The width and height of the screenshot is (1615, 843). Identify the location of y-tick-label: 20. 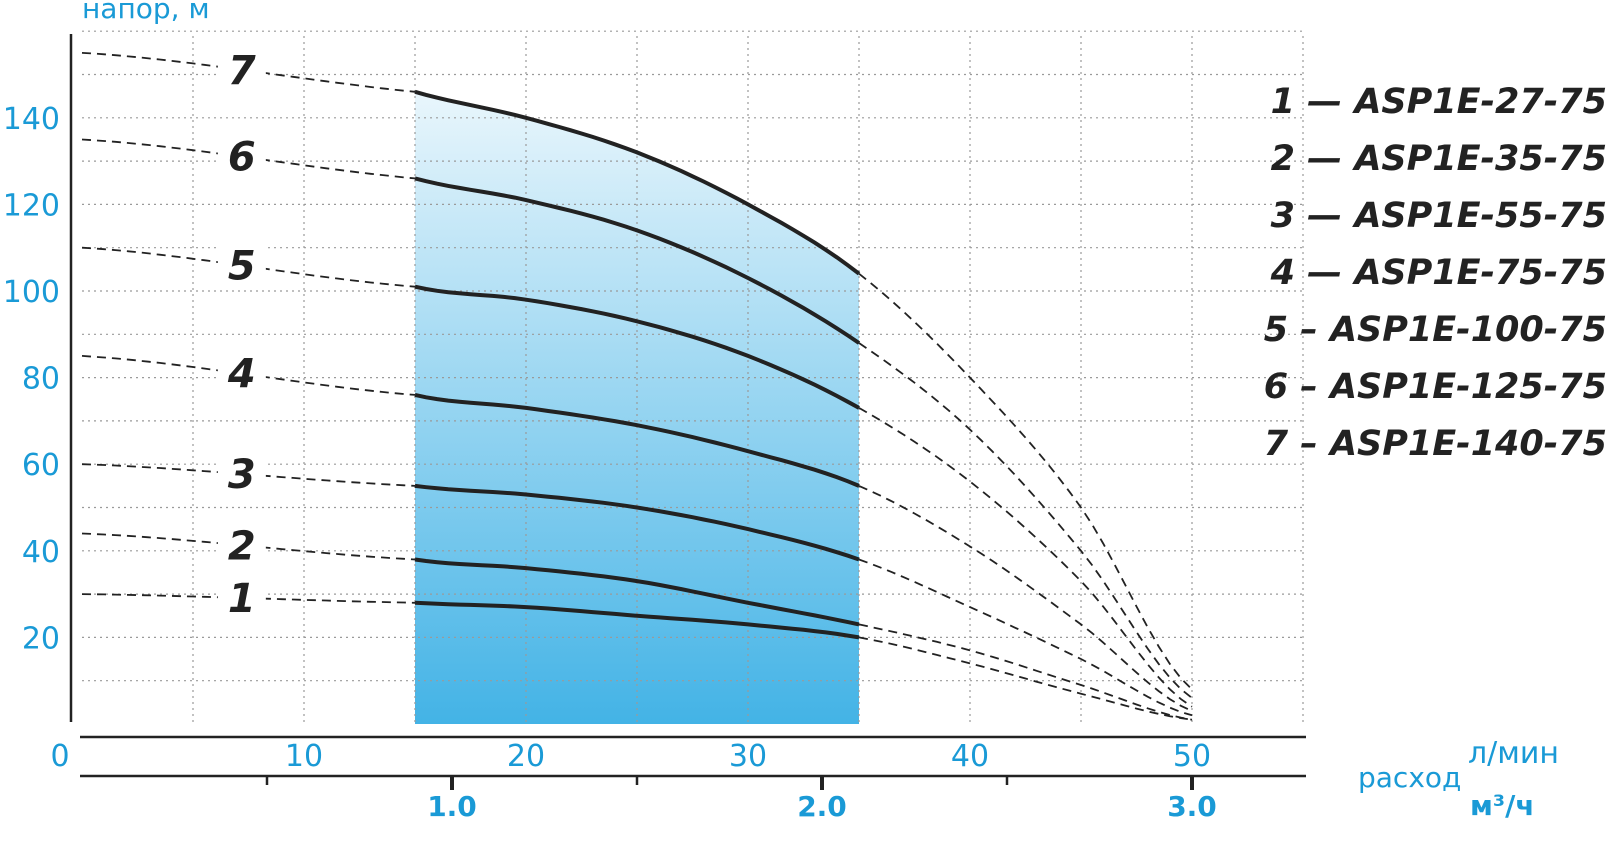
(41, 638).